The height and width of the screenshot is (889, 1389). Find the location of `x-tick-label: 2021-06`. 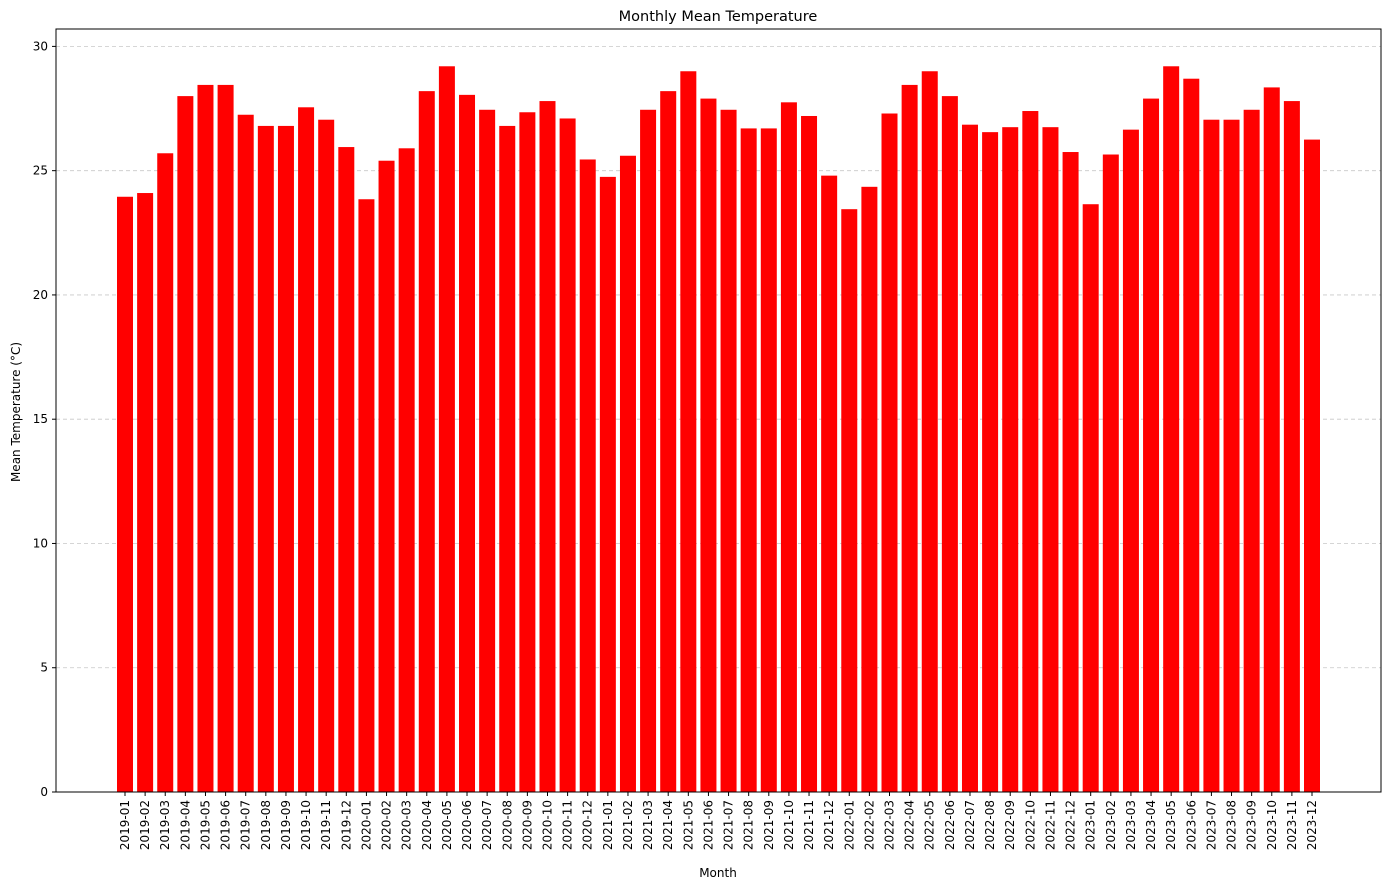

x-tick-label: 2021-06 is located at coordinates (708, 825).